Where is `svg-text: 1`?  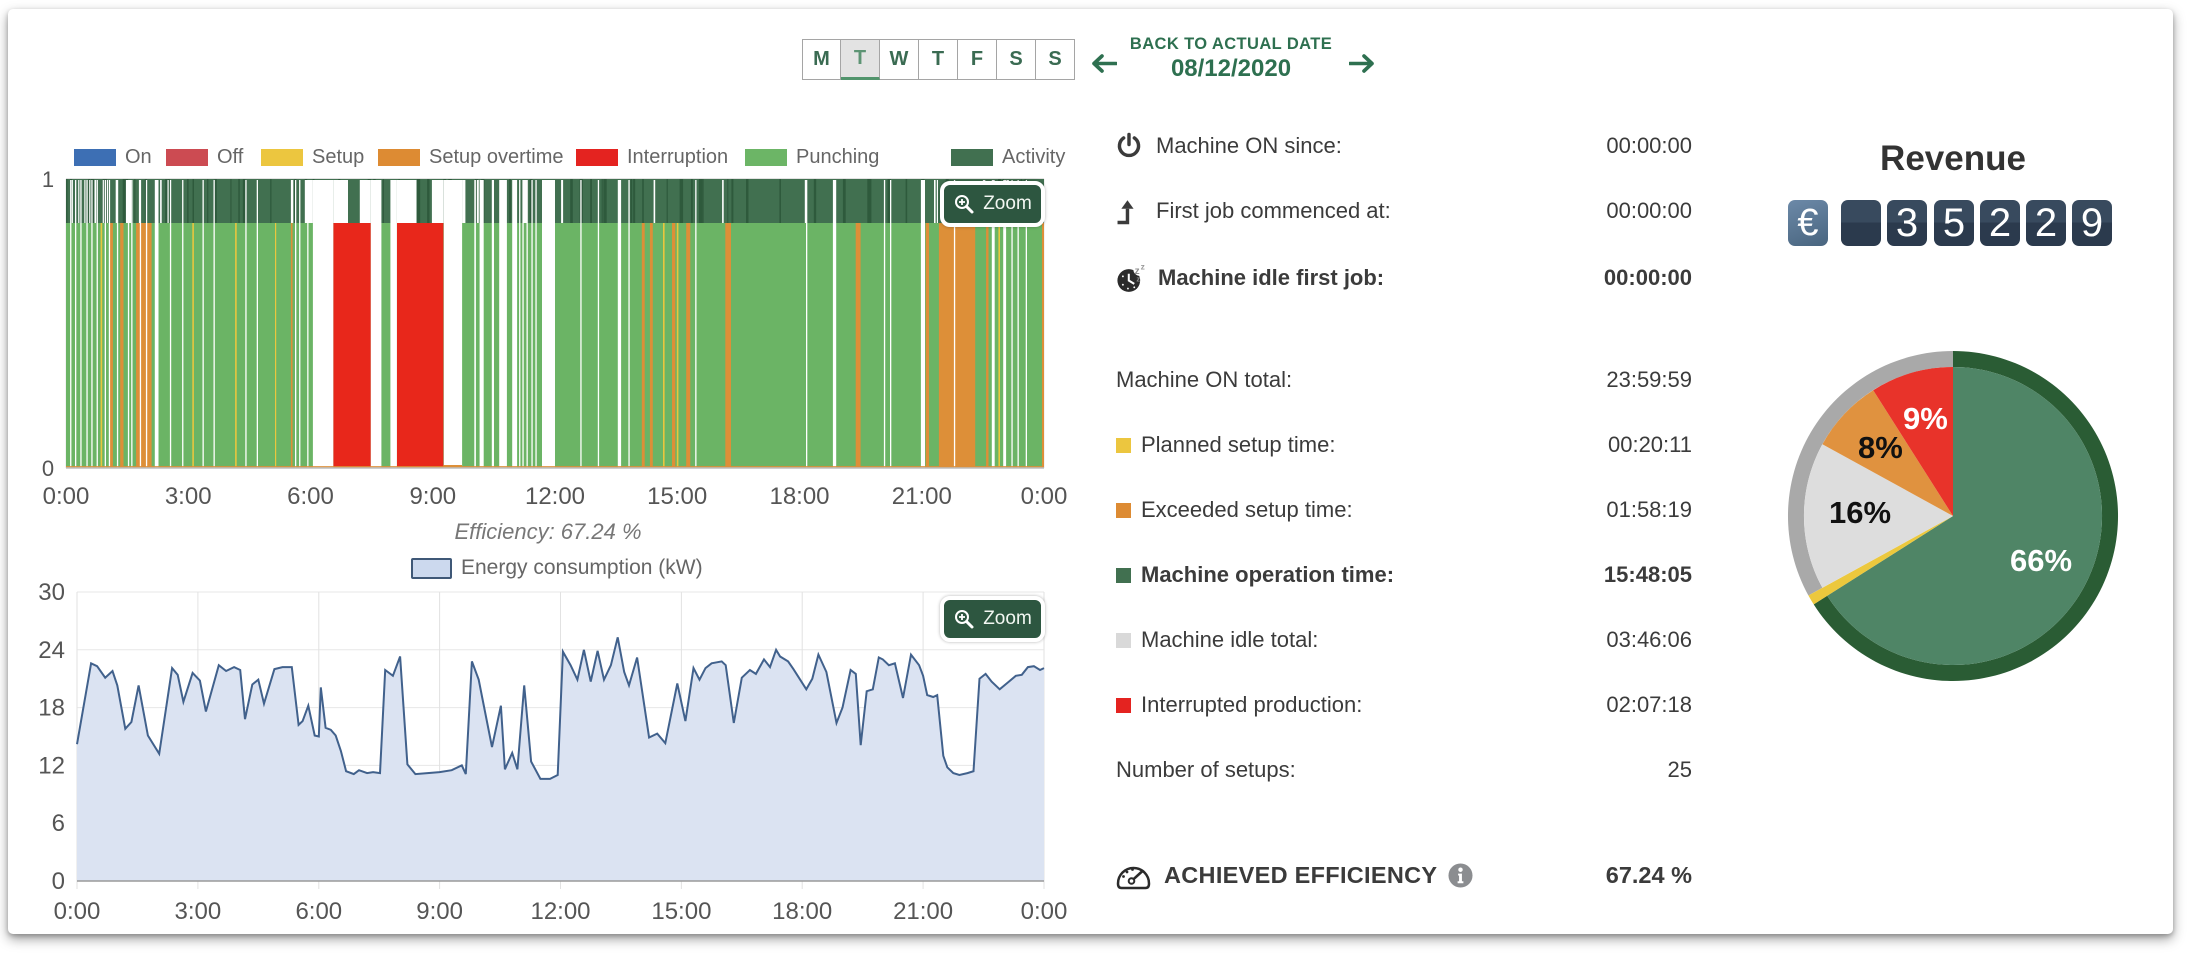 svg-text: 1 is located at coordinates (48, 179).